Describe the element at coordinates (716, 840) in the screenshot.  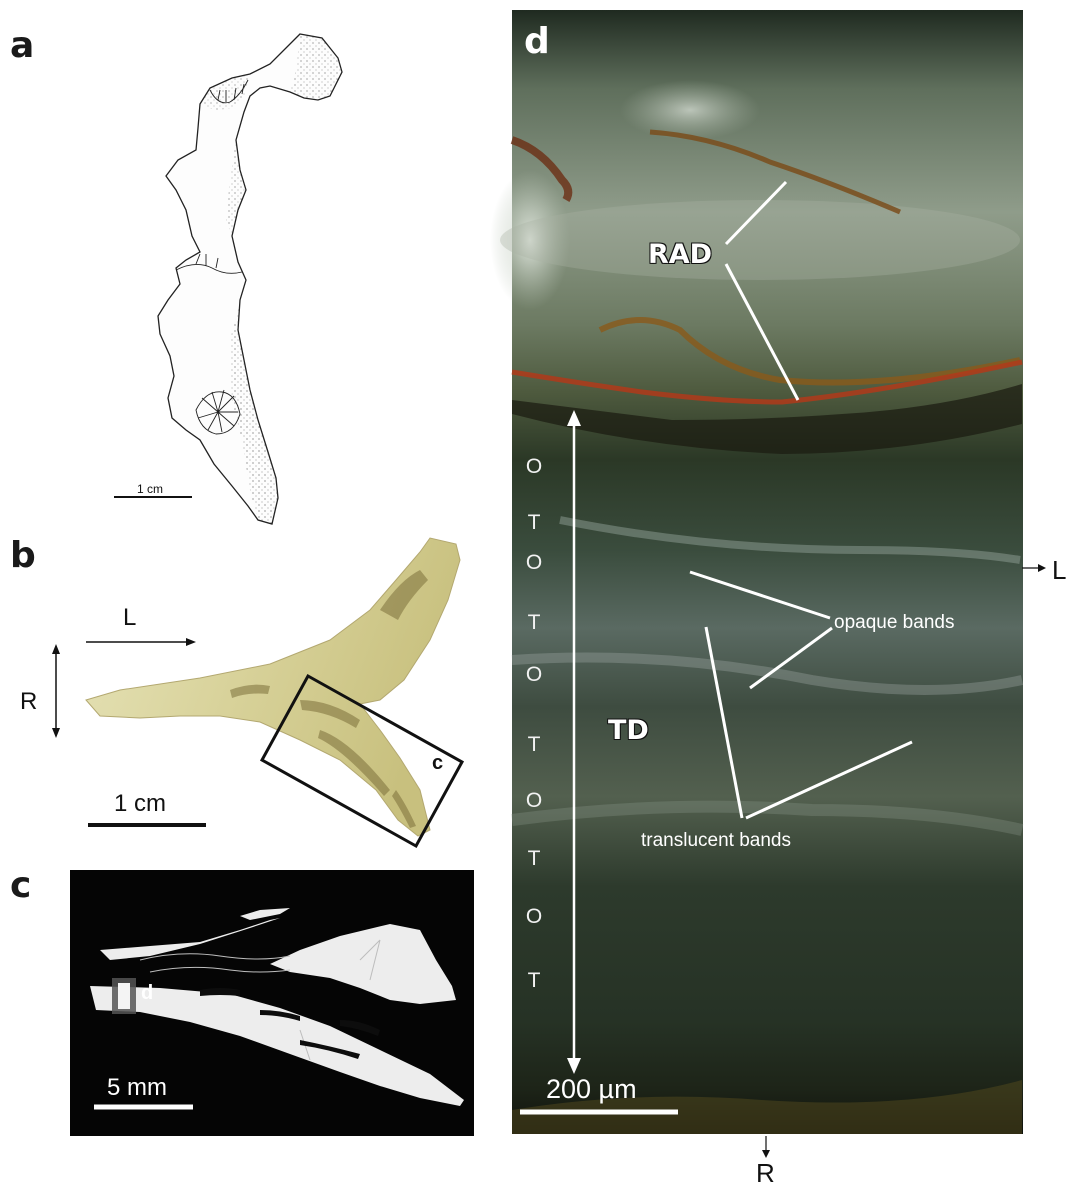
I see `translucent-bands-label: translucent bands` at that location.